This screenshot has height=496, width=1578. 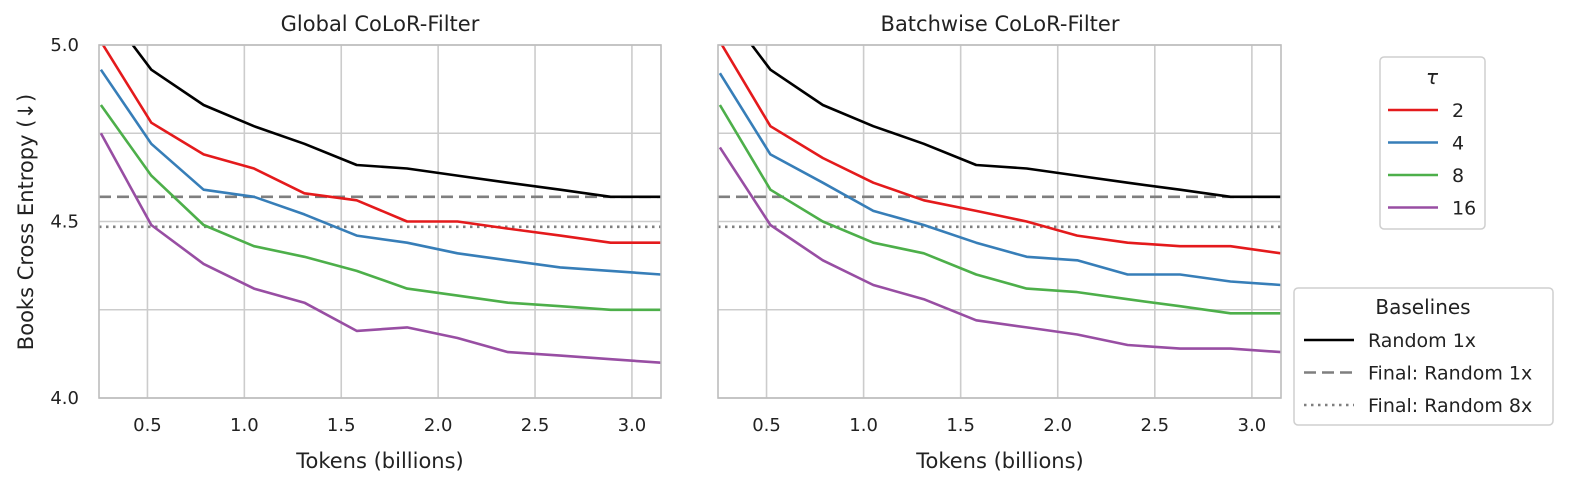 I want to click on tau-legend-item-label: 8, so click(x=1458, y=176).